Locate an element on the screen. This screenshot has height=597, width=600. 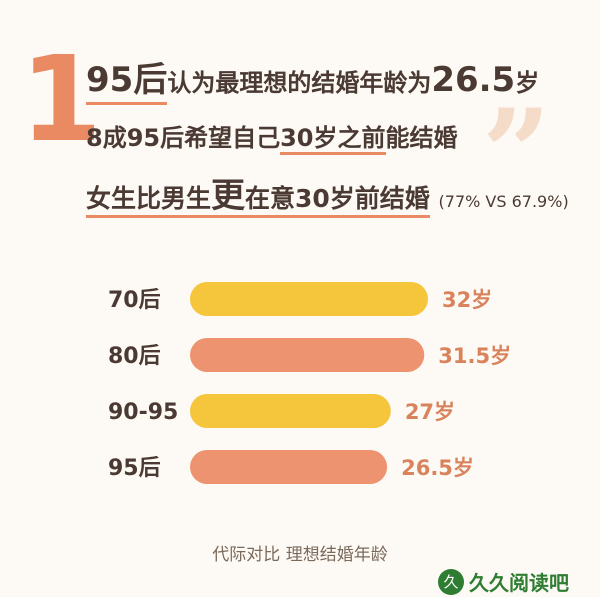
headline-age-value: 26.5 is located at coordinates (473, 80).